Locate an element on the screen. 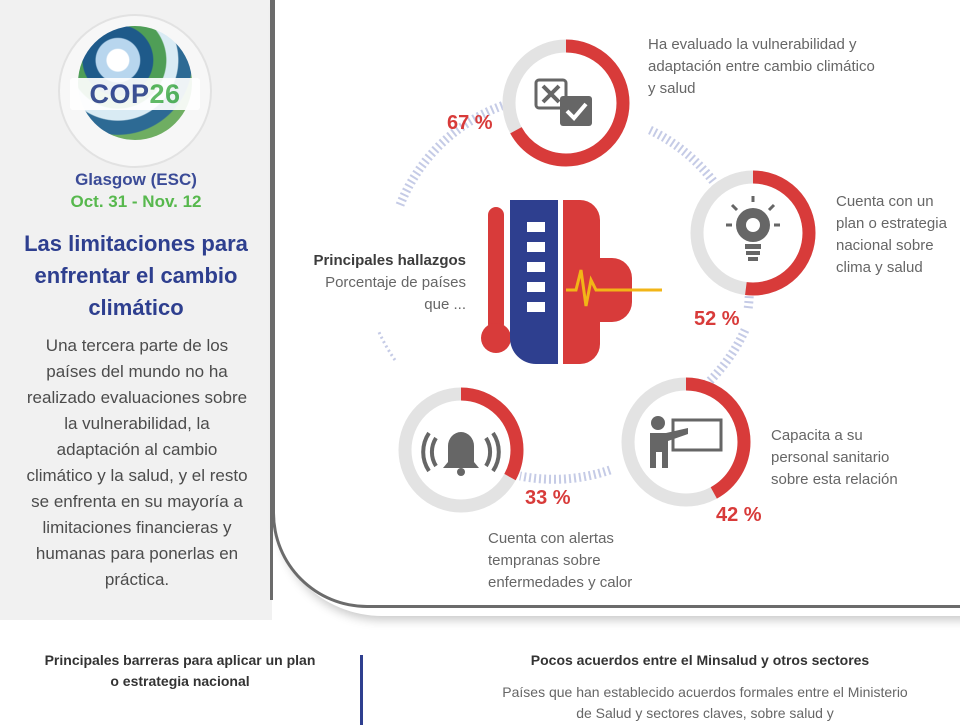  alarm-bell-icon is located at coordinates (461, 453).